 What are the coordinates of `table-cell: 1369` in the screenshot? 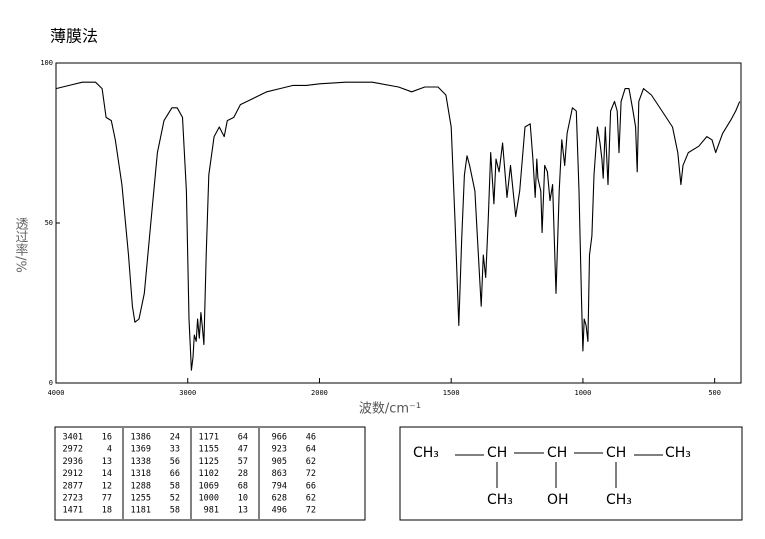 It's located at (141, 450).